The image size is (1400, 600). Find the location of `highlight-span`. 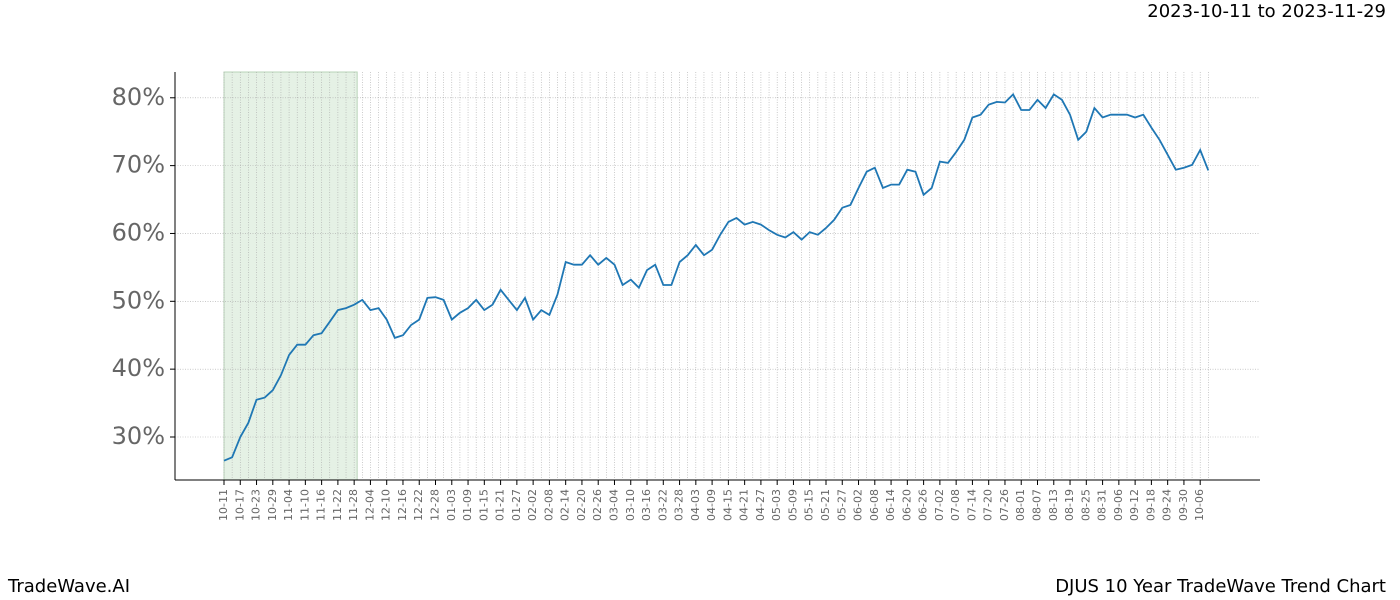

highlight-span is located at coordinates (290, 276).